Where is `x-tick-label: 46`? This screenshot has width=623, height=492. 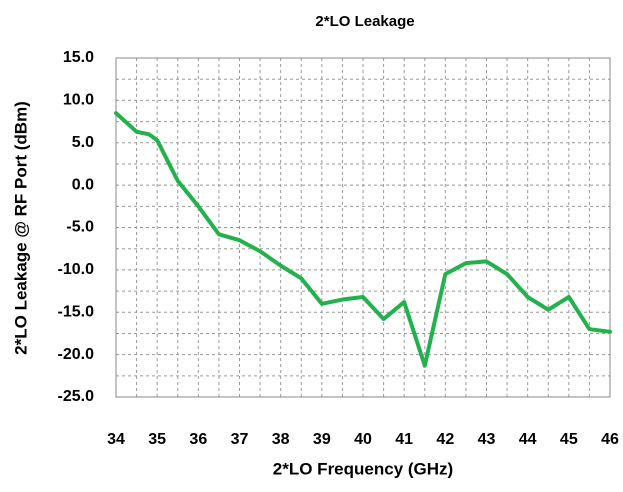
x-tick-label: 46 is located at coordinates (610, 439).